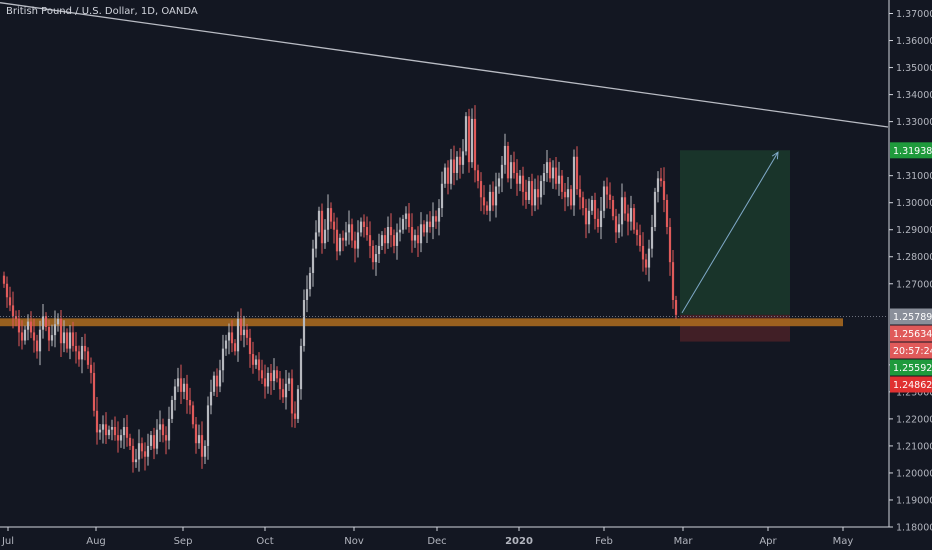 The height and width of the screenshot is (550, 932). What do you see at coordinates (768, 541) in the screenshot?
I see `time-tick-label: Apr` at bounding box center [768, 541].